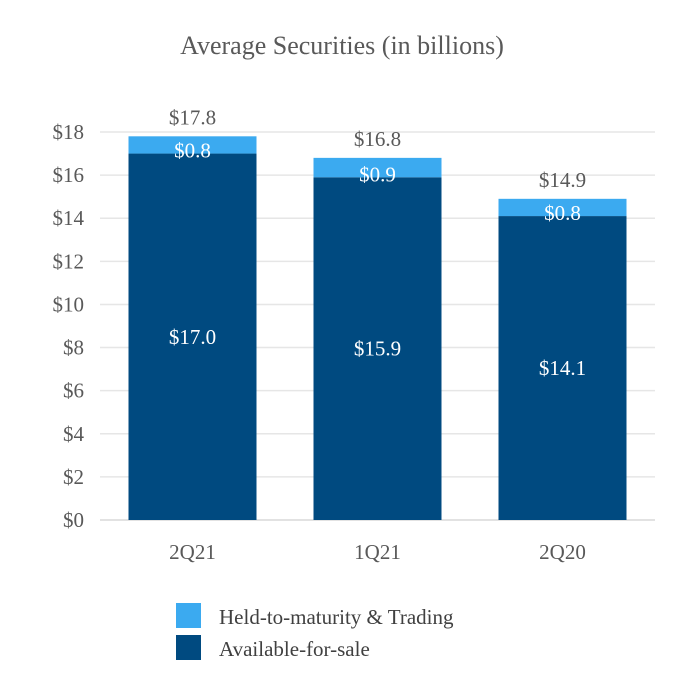  I want to click on chart-title: Average Securities (in billions), so click(342, 45).